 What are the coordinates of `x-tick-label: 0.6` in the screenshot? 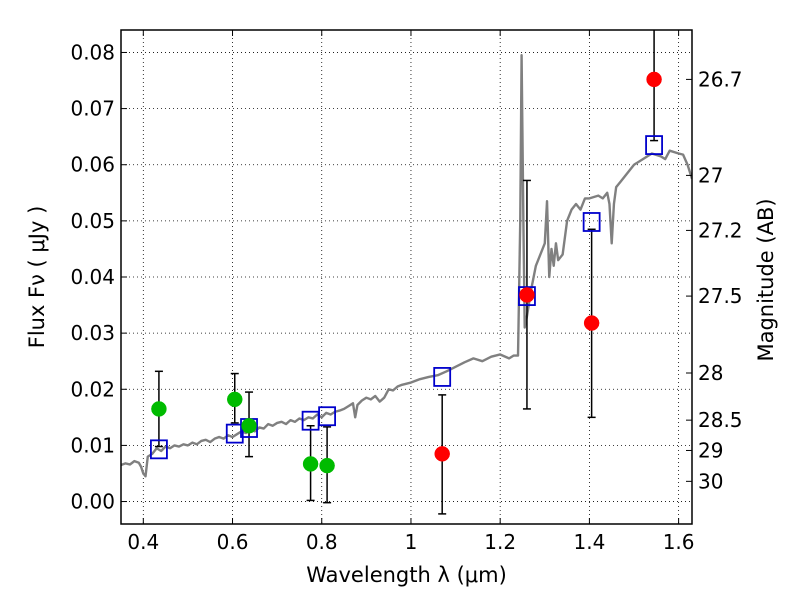 It's located at (233, 542).